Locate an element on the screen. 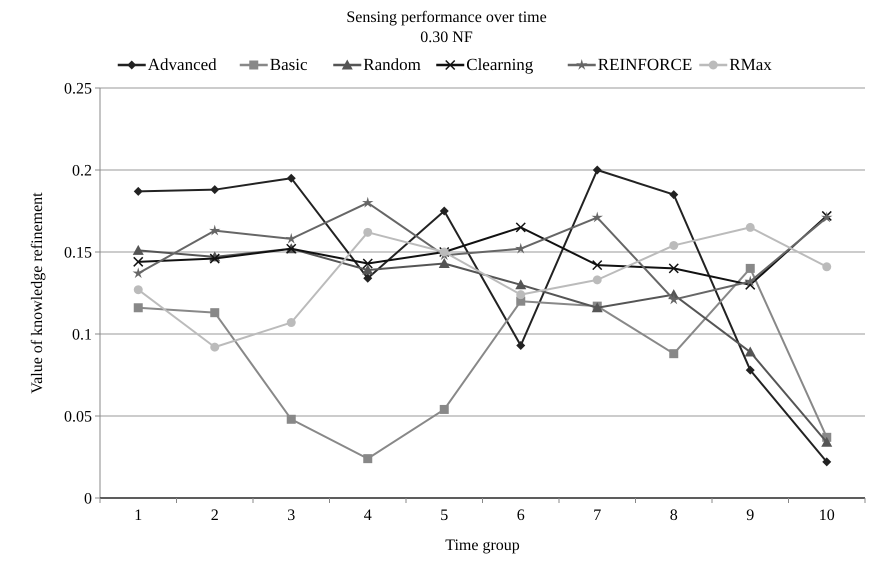 The width and height of the screenshot is (893, 562). legend-label: Advanced is located at coordinates (183, 64).